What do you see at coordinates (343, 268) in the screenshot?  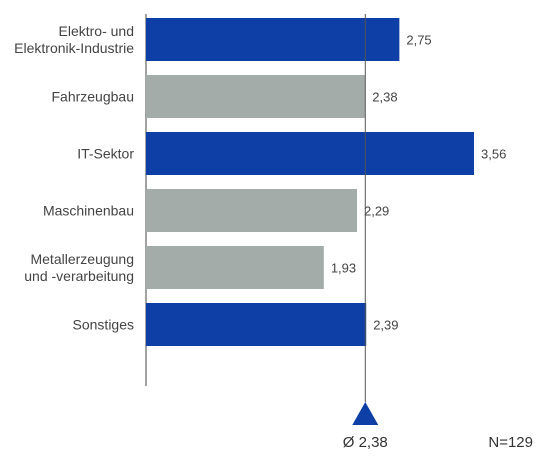 I see `bar-value-label: 1,93` at bounding box center [343, 268].